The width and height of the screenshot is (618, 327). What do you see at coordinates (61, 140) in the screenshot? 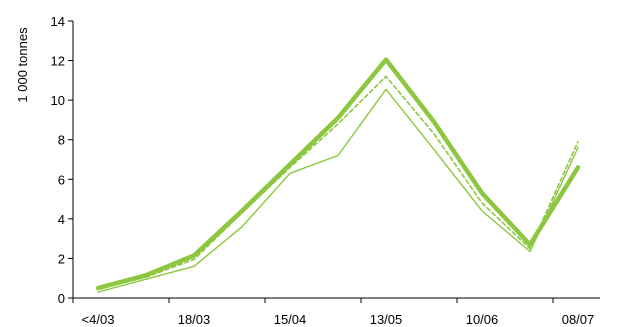
I see `y-tick-label: 8` at bounding box center [61, 140].